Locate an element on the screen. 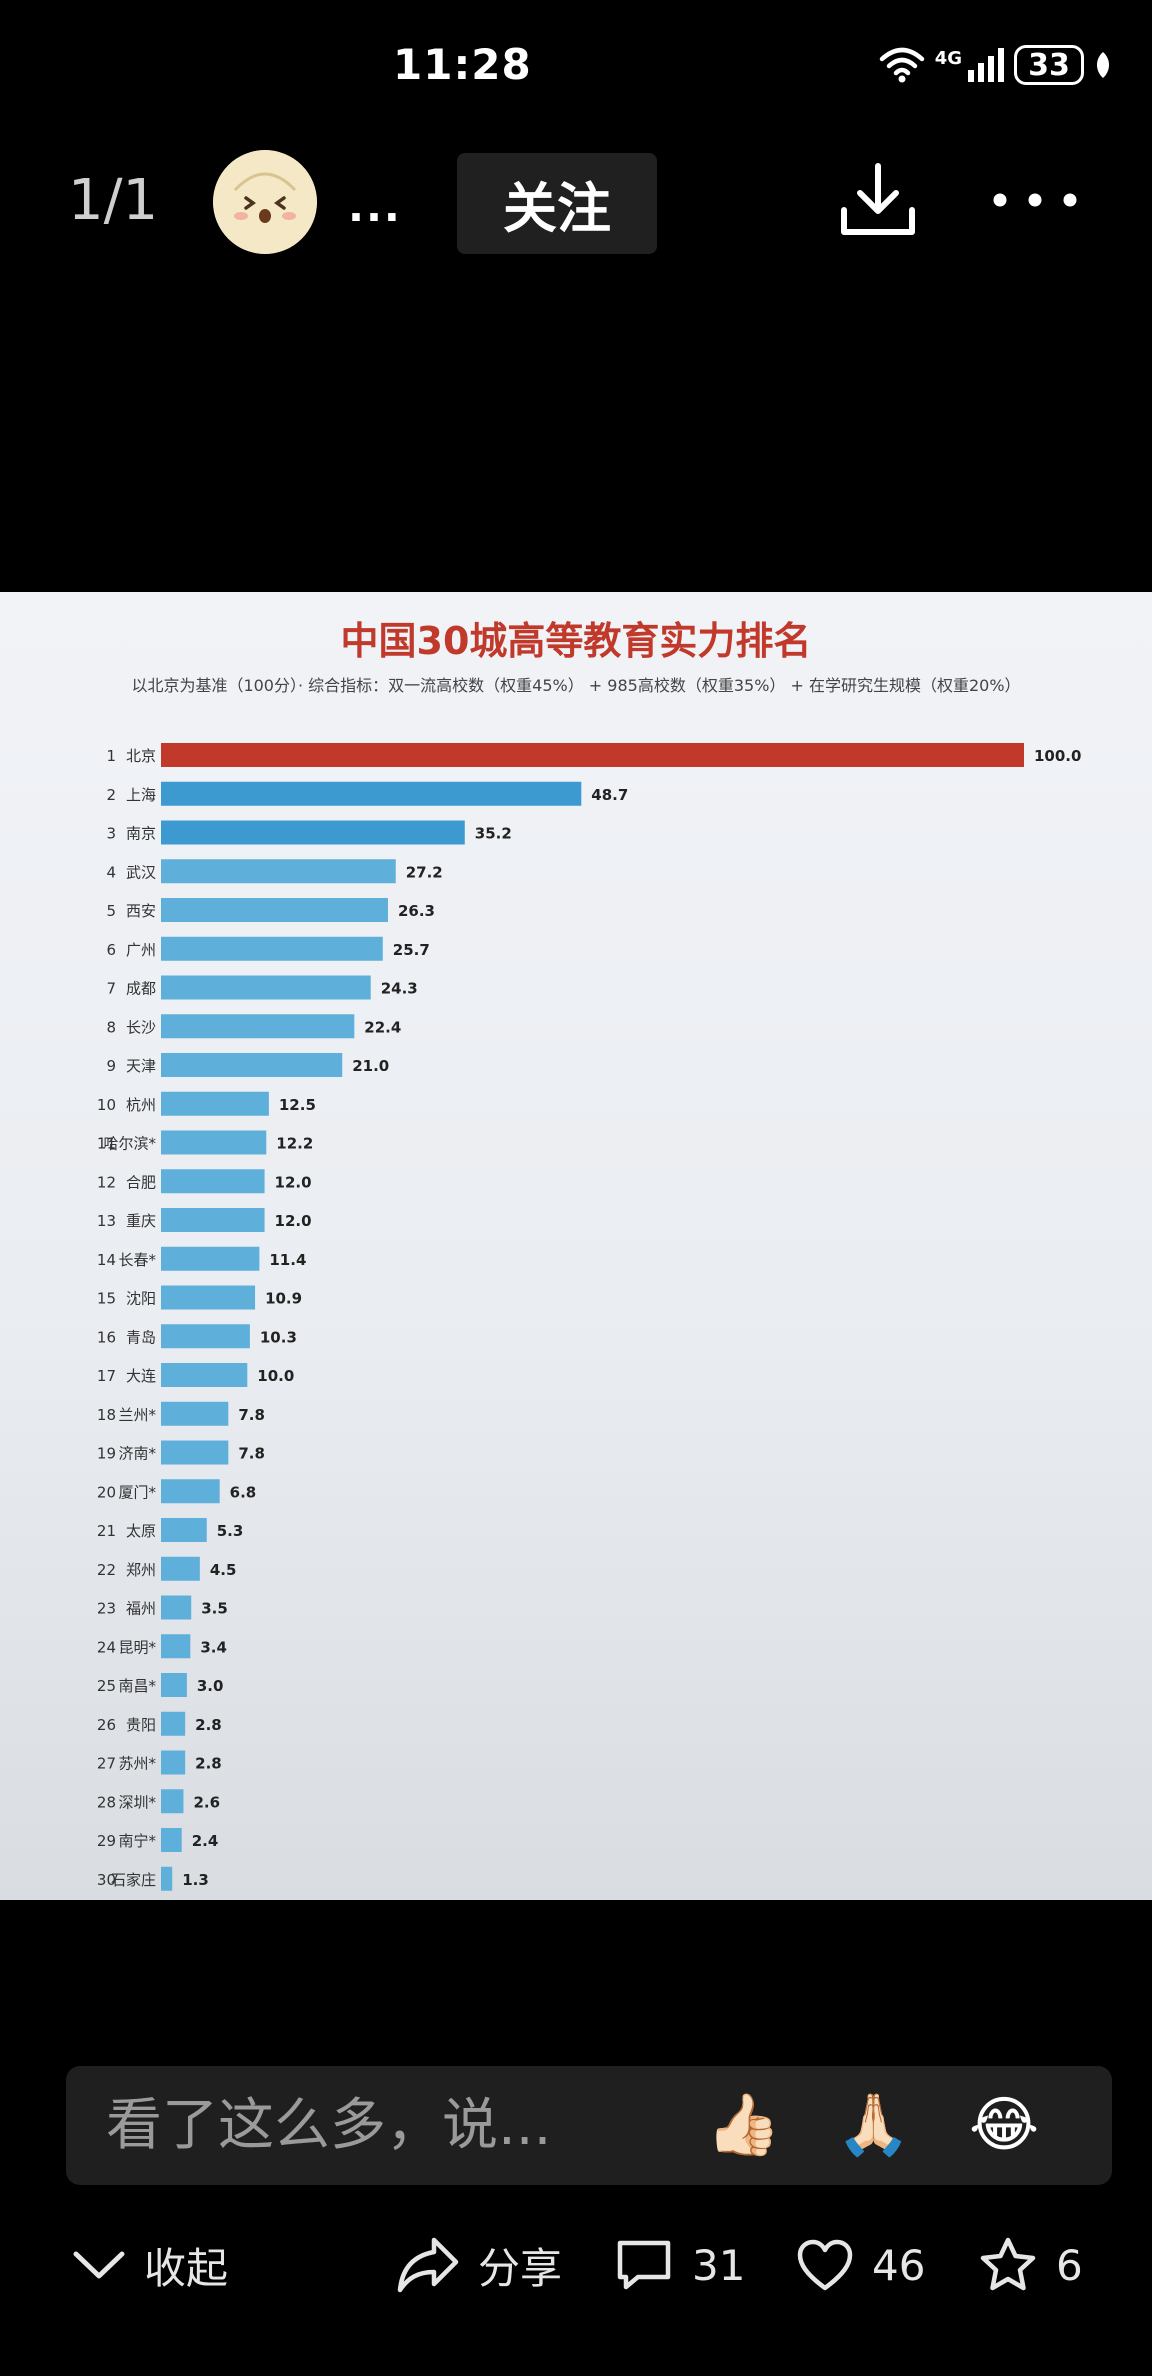  rank-label: 30 is located at coordinates (106, 1880).